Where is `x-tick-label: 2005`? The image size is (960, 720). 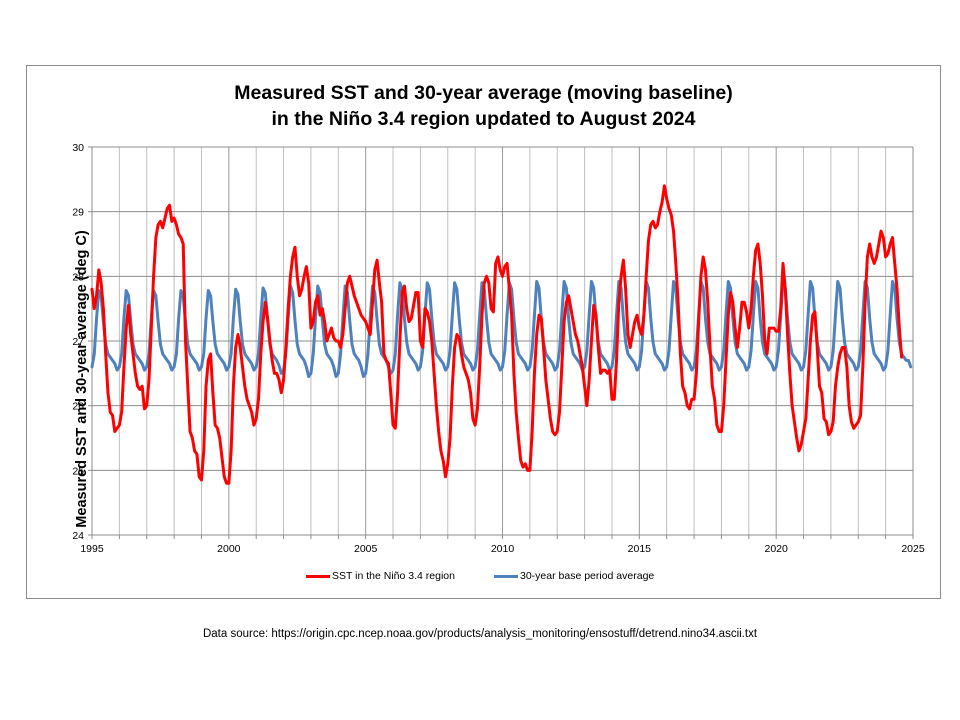 x-tick-label: 2005 is located at coordinates (366, 549).